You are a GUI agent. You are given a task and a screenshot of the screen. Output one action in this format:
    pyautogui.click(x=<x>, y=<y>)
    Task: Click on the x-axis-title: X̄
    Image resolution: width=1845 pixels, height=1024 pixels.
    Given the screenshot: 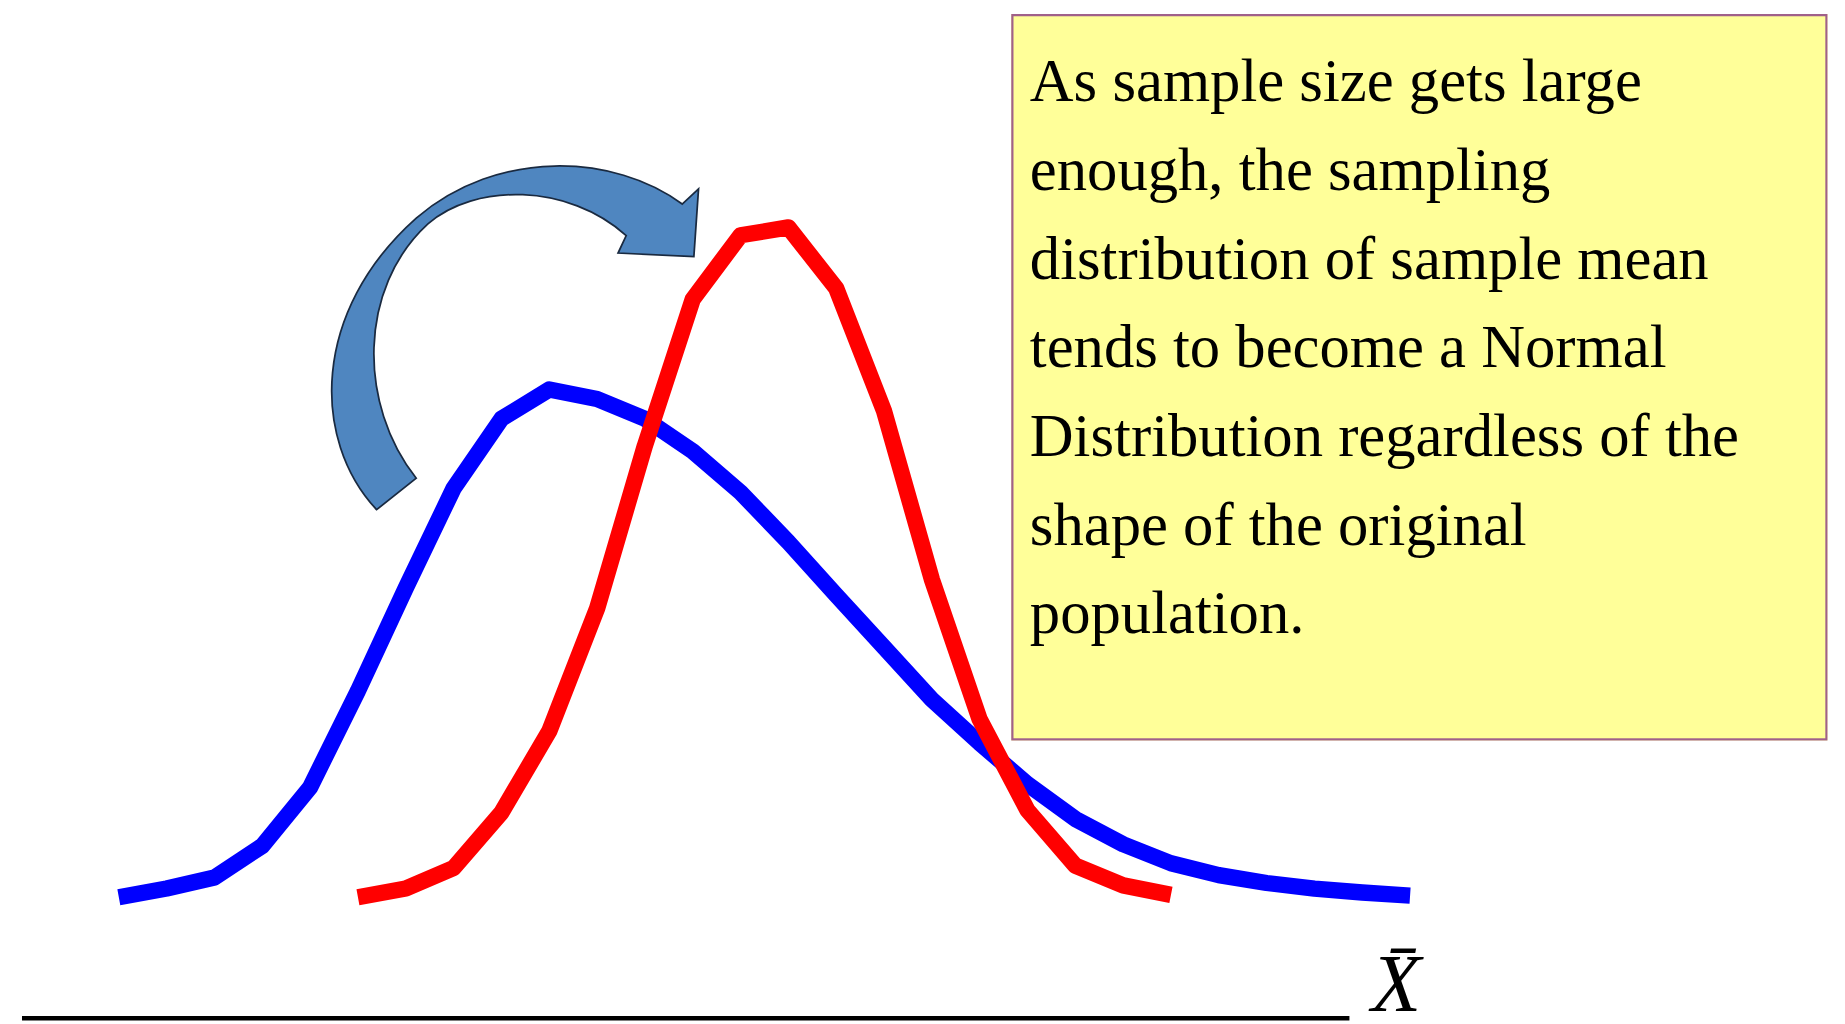 What is the action you would take?
    pyautogui.click(x=1396, y=981)
    